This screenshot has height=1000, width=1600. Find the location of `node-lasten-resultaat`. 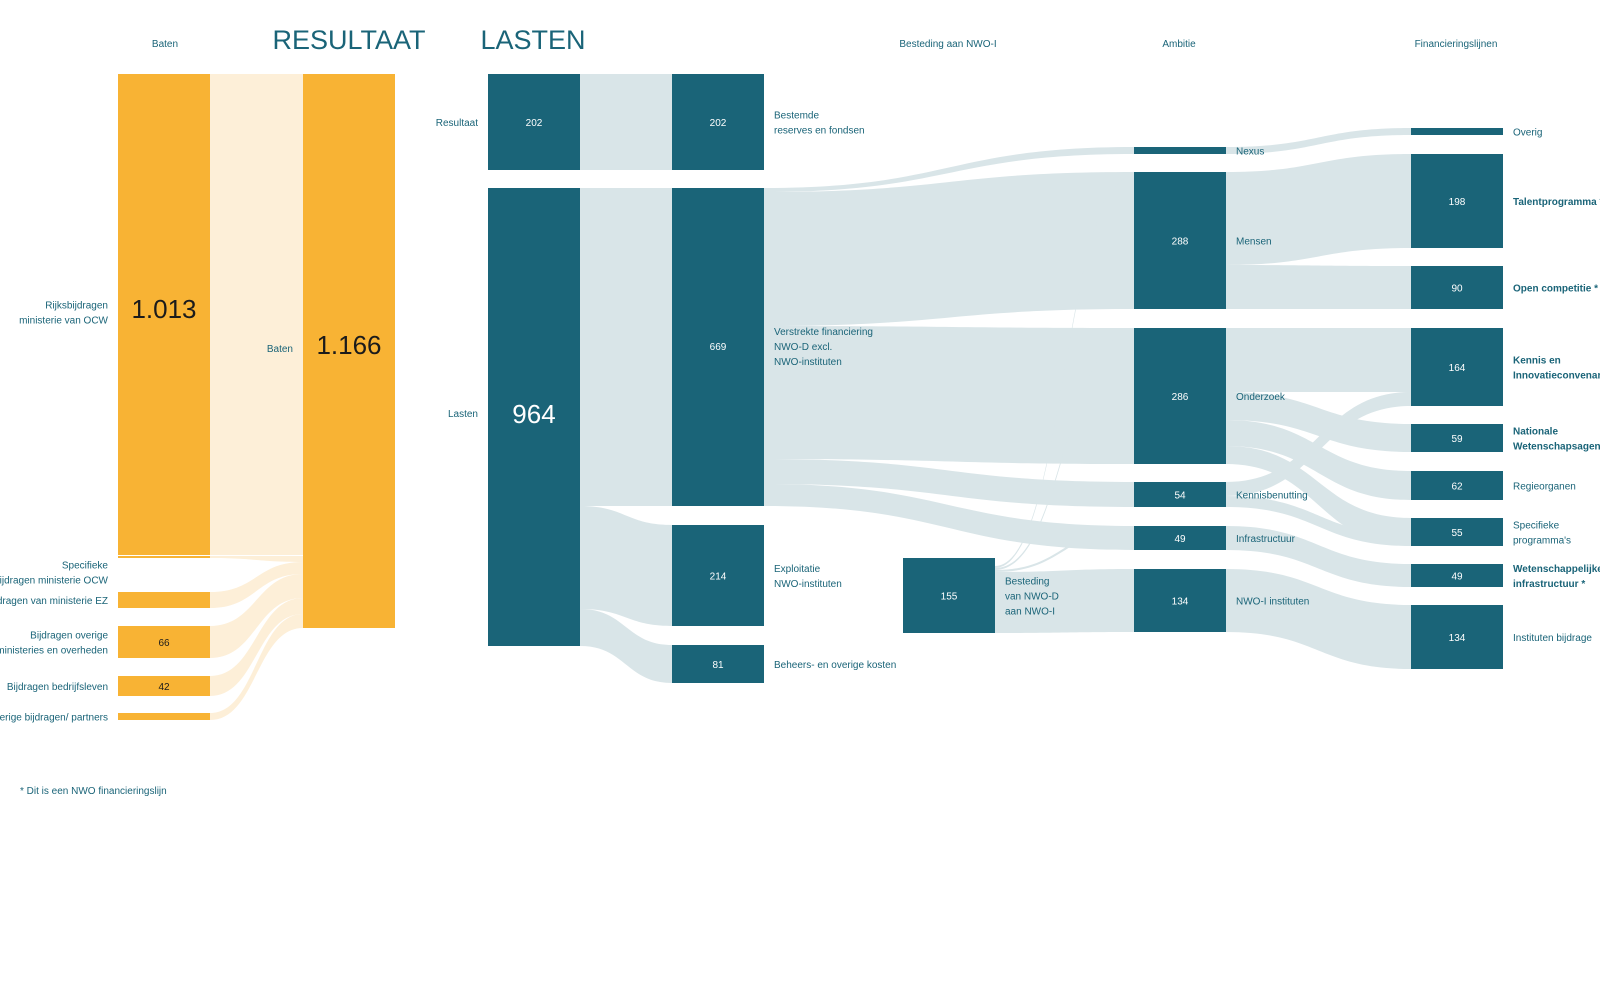

node-lasten-resultaat is located at coordinates (534, 122).